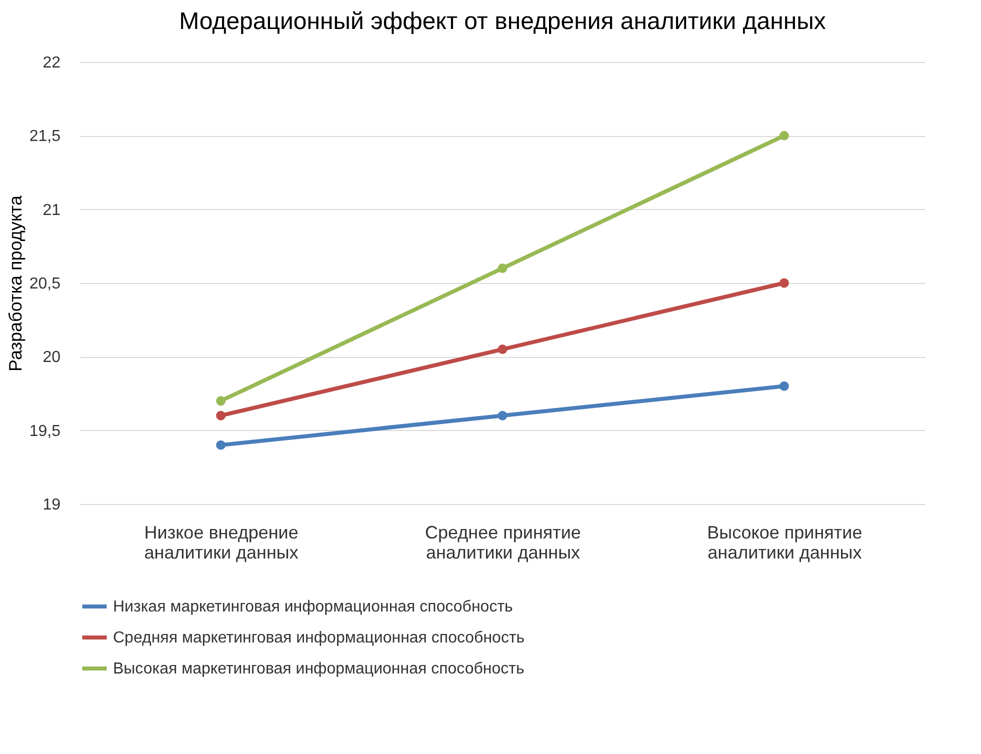 This screenshot has height=754, width=981. I want to click on x-tick-label: Высокое принятие аналитики данных, so click(784, 542).